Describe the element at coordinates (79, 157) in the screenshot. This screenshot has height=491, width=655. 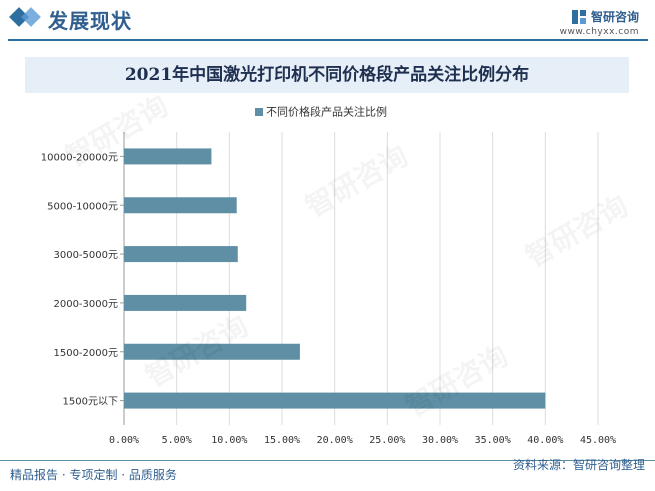
I see `category-label: 10000-20000元` at that location.